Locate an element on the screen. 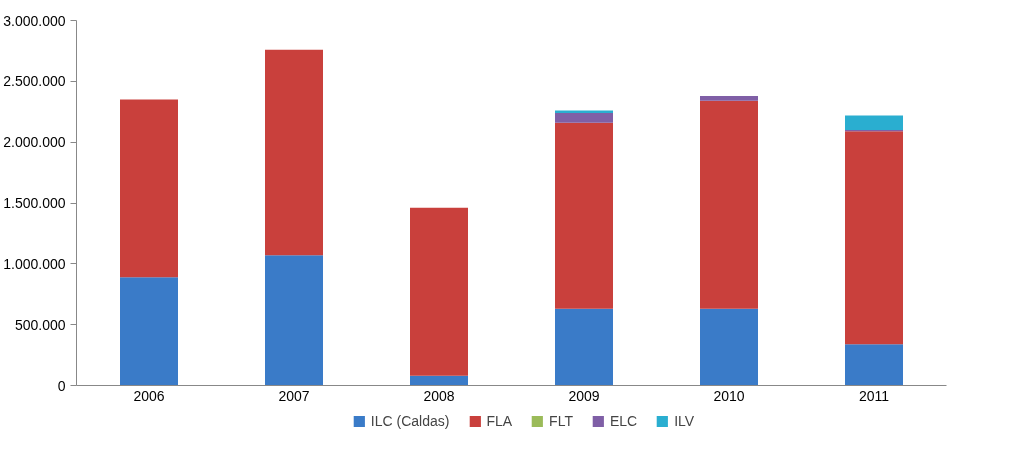 This screenshot has height=470, width=1022. y-tick-label: 1.000.000 is located at coordinates (34, 263).